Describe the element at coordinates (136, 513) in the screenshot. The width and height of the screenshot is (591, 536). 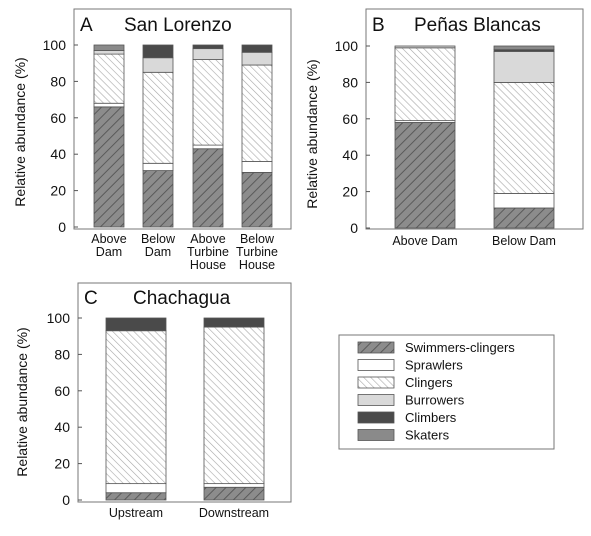
I see `x-category-label: Upstream` at that location.